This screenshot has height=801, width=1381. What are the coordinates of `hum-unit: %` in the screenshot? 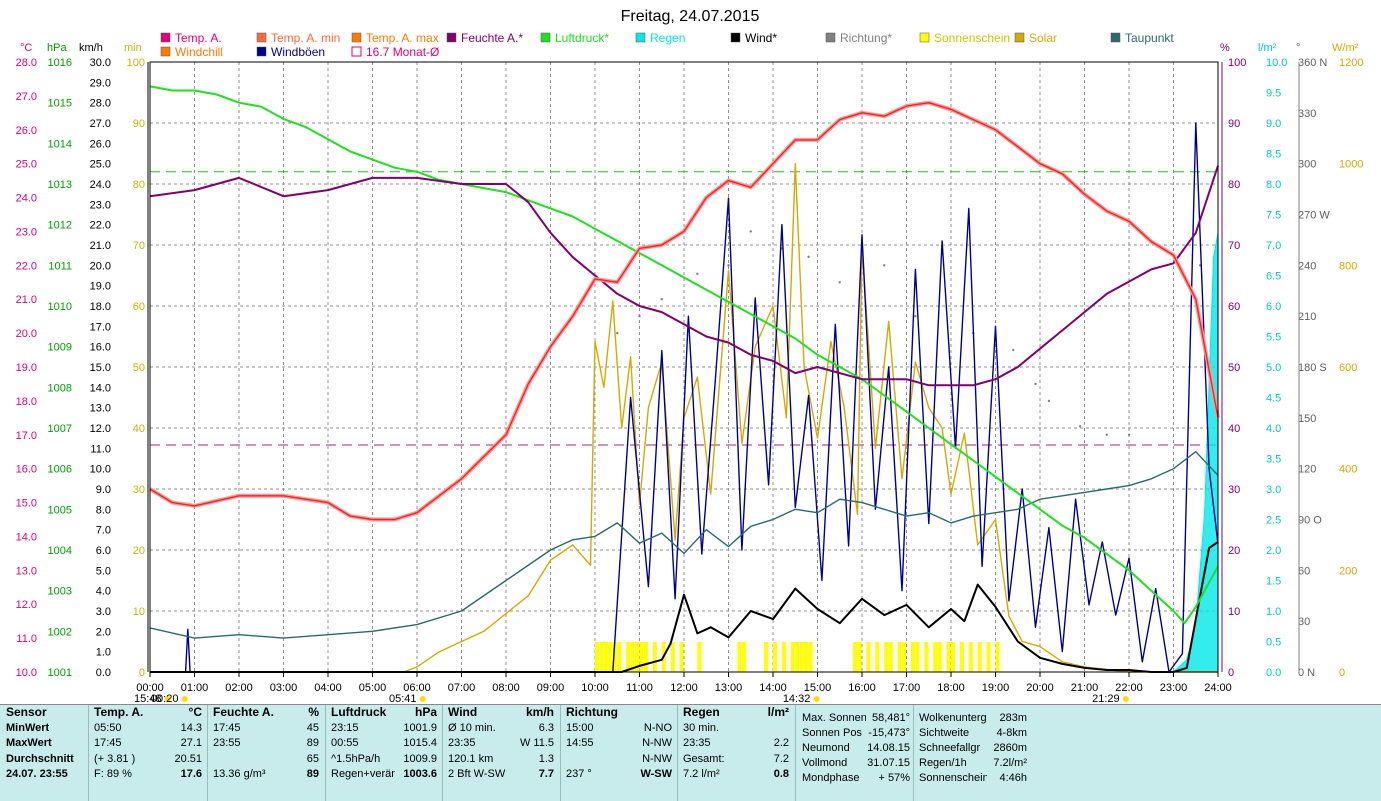 It's located at (313, 712).